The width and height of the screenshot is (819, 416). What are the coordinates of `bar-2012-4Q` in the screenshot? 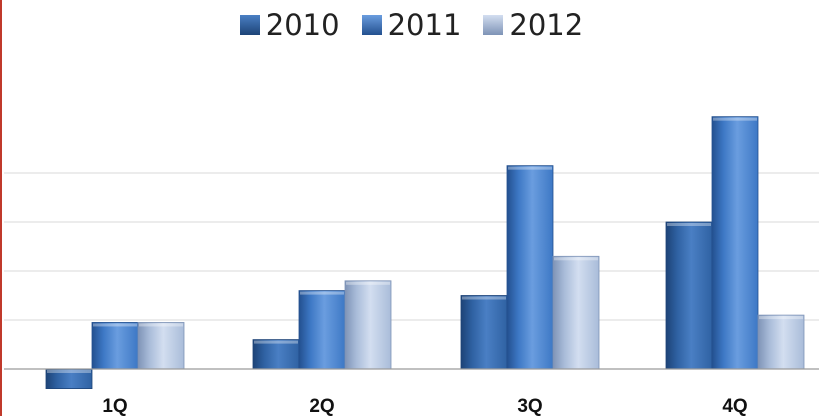 It's located at (781, 342).